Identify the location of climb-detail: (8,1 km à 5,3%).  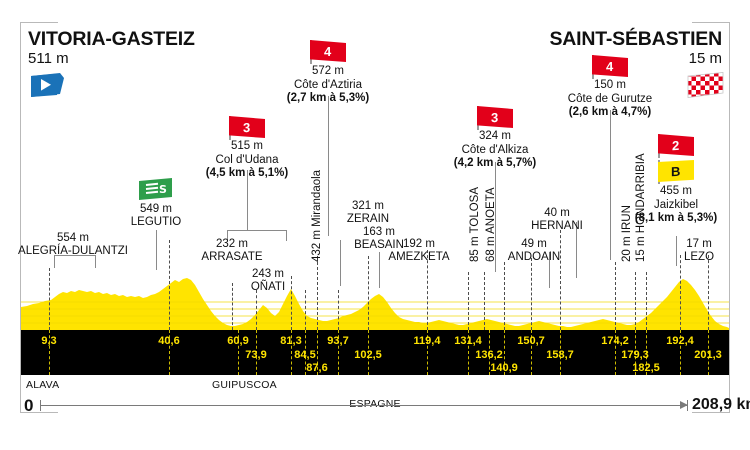
(676, 218).